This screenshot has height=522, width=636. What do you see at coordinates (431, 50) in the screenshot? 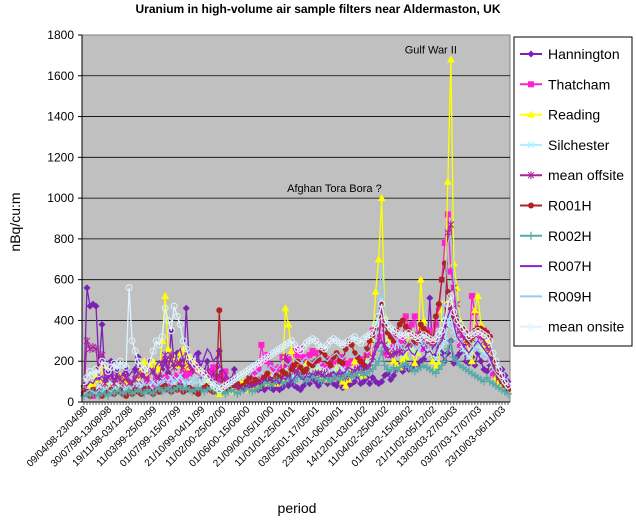
I see `annotation-label: Gulf War II` at bounding box center [431, 50].